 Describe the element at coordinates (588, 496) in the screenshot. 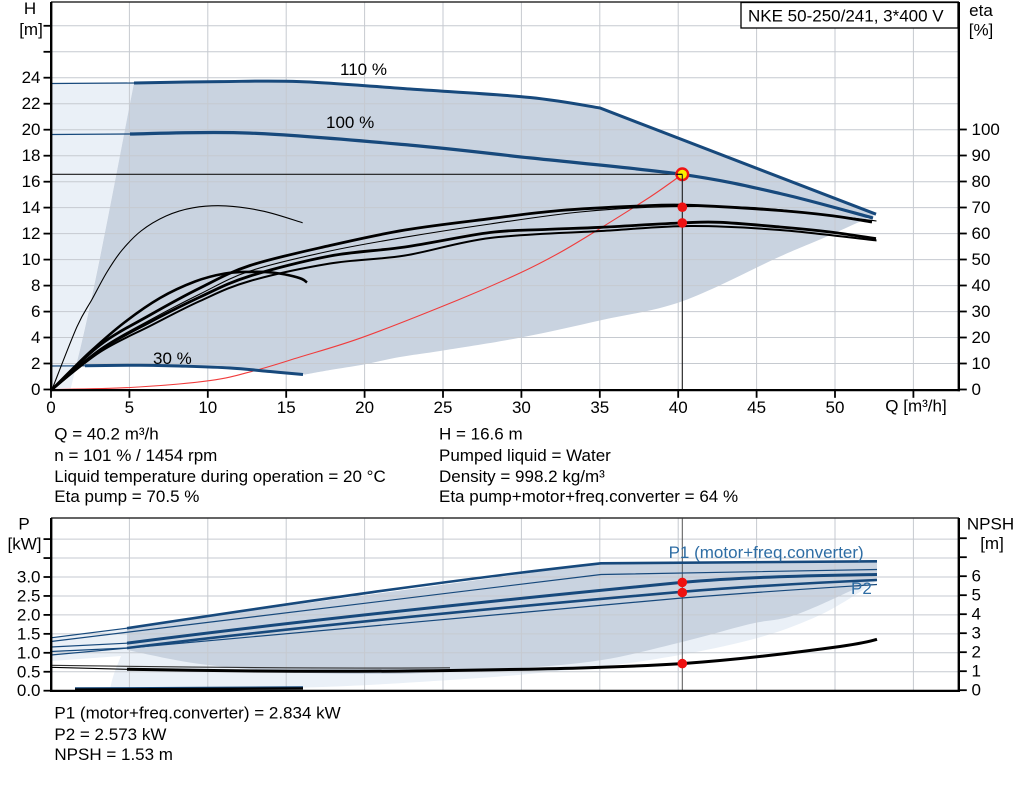

I see `svg-text:Eta pump+motor+freq.converter: Eta pump+motor+freq.converter = 64 %` at that location.